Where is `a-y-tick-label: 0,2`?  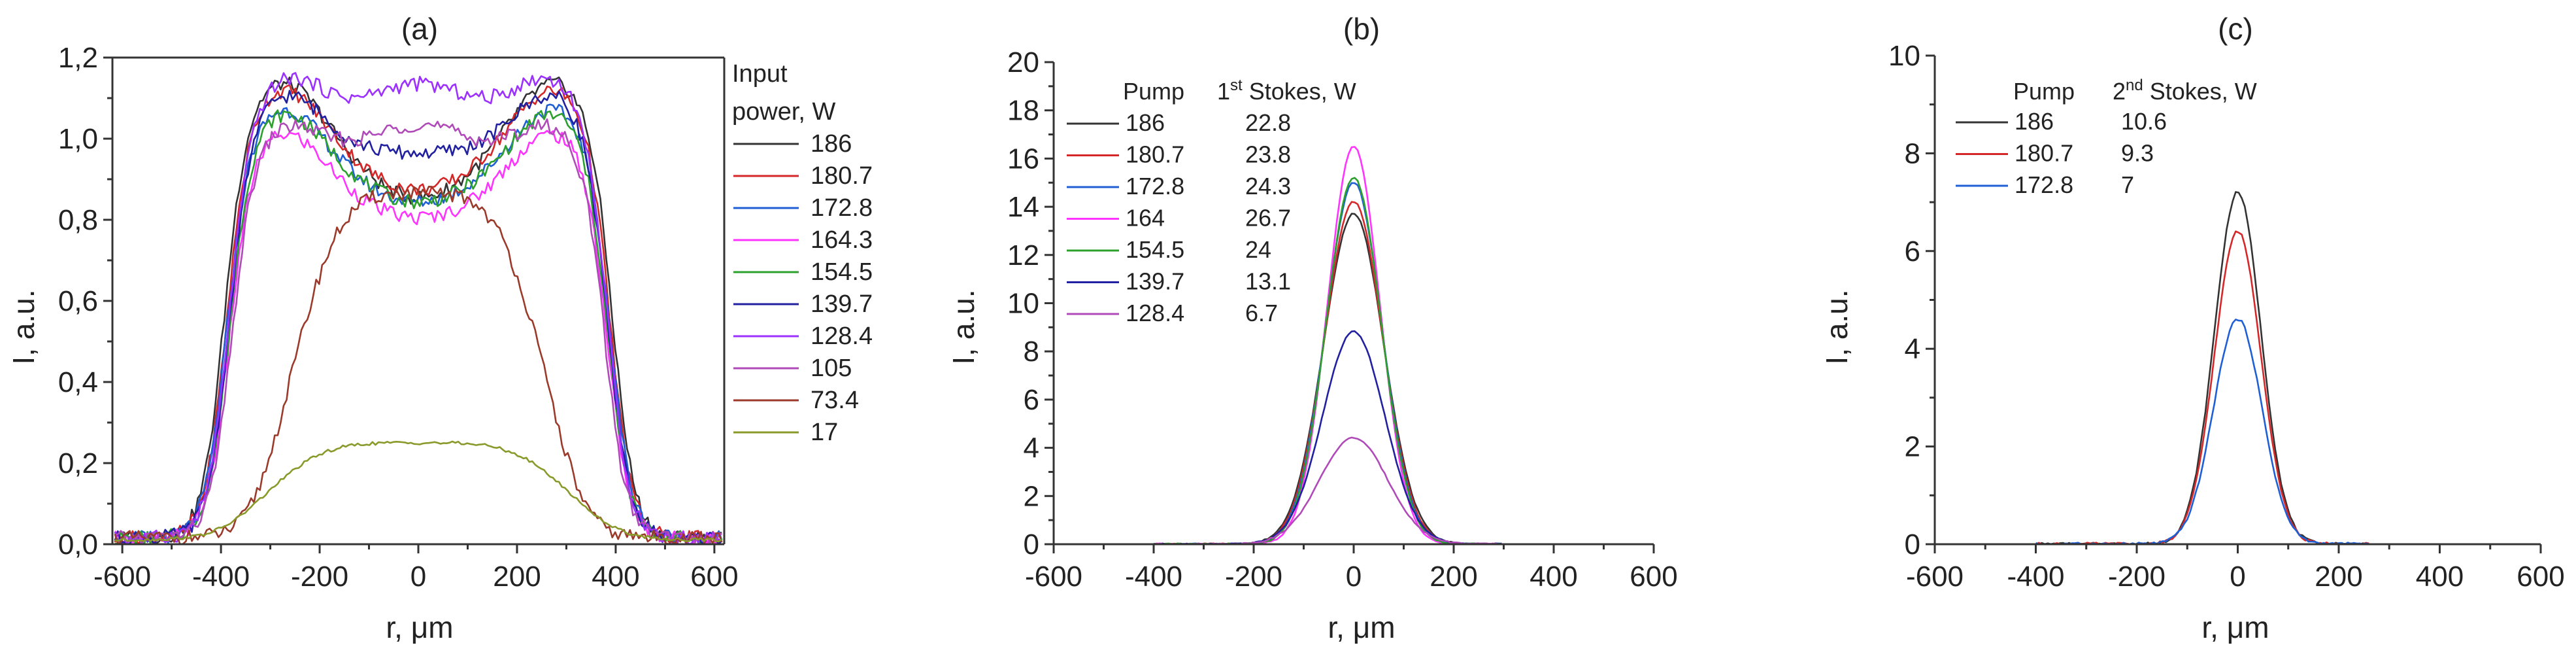
a-y-tick-label: 0,2 is located at coordinates (78, 463).